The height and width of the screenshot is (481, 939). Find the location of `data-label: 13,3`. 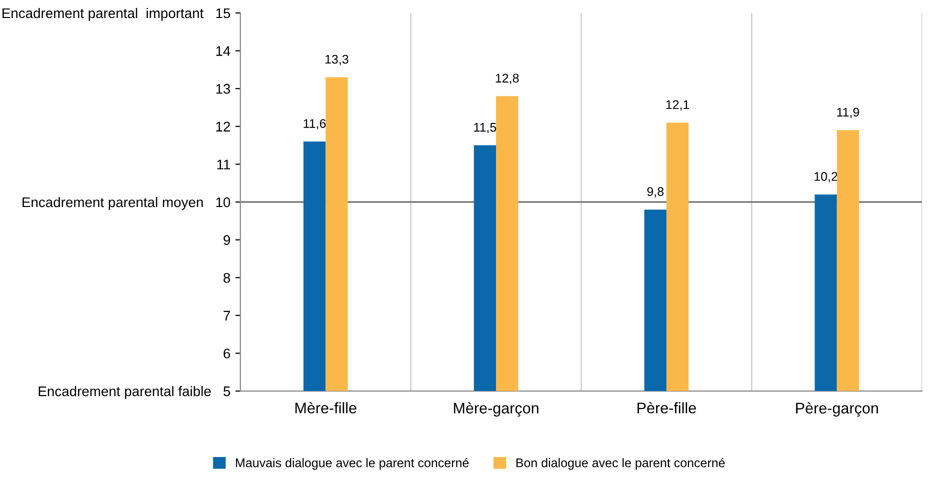

data-label: 13,3 is located at coordinates (336, 60).